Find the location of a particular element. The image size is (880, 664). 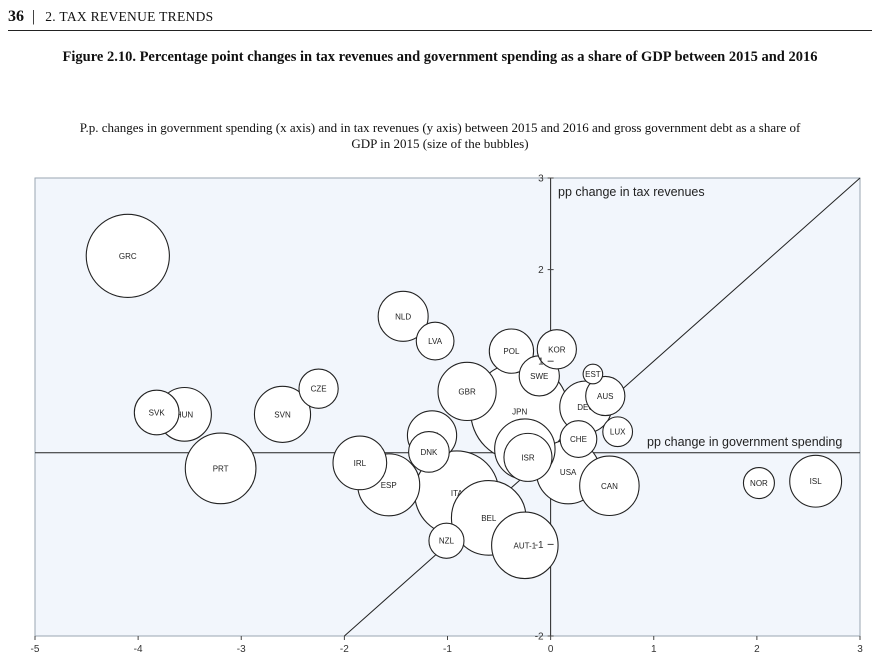

y-tick-label: -2 is located at coordinates (539, 637).